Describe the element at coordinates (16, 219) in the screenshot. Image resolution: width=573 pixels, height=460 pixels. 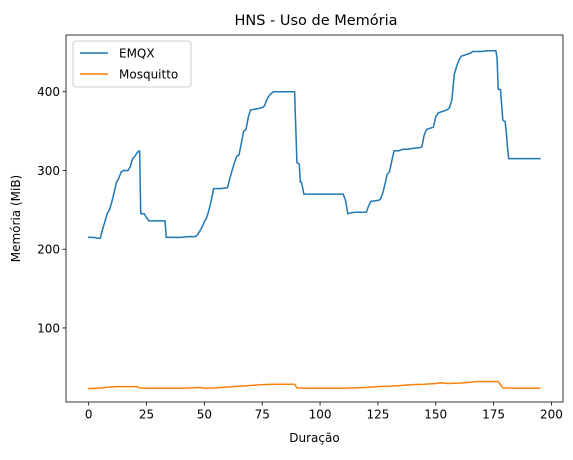
I see `y-axis-title: Memória (MiB)` at that location.